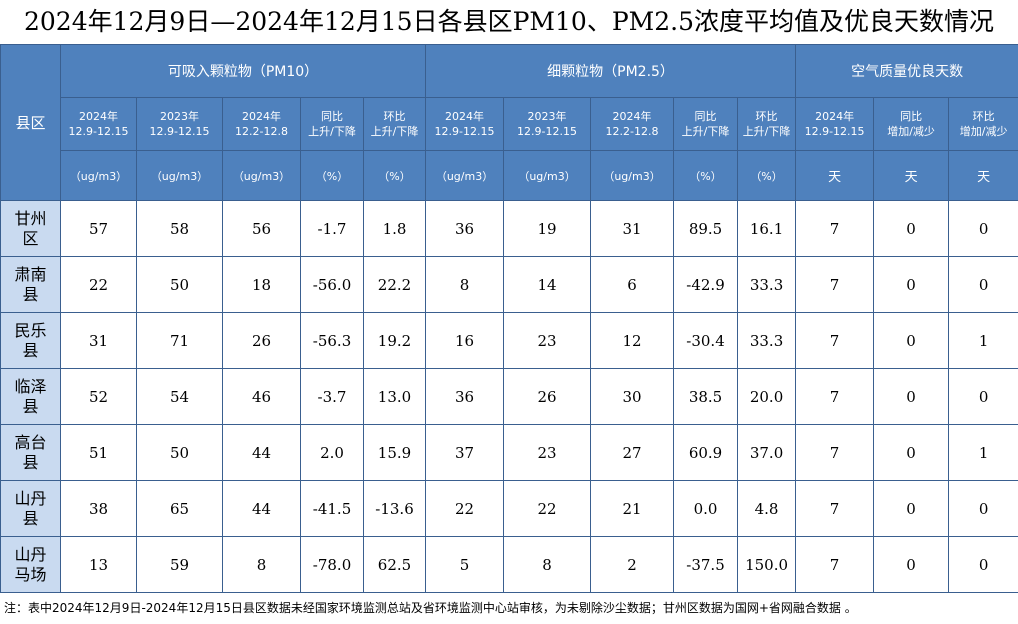 The width and height of the screenshot is (1018, 624). Describe the element at coordinates (30, 396) in the screenshot. I see `county-name: 临泽县` at that location.